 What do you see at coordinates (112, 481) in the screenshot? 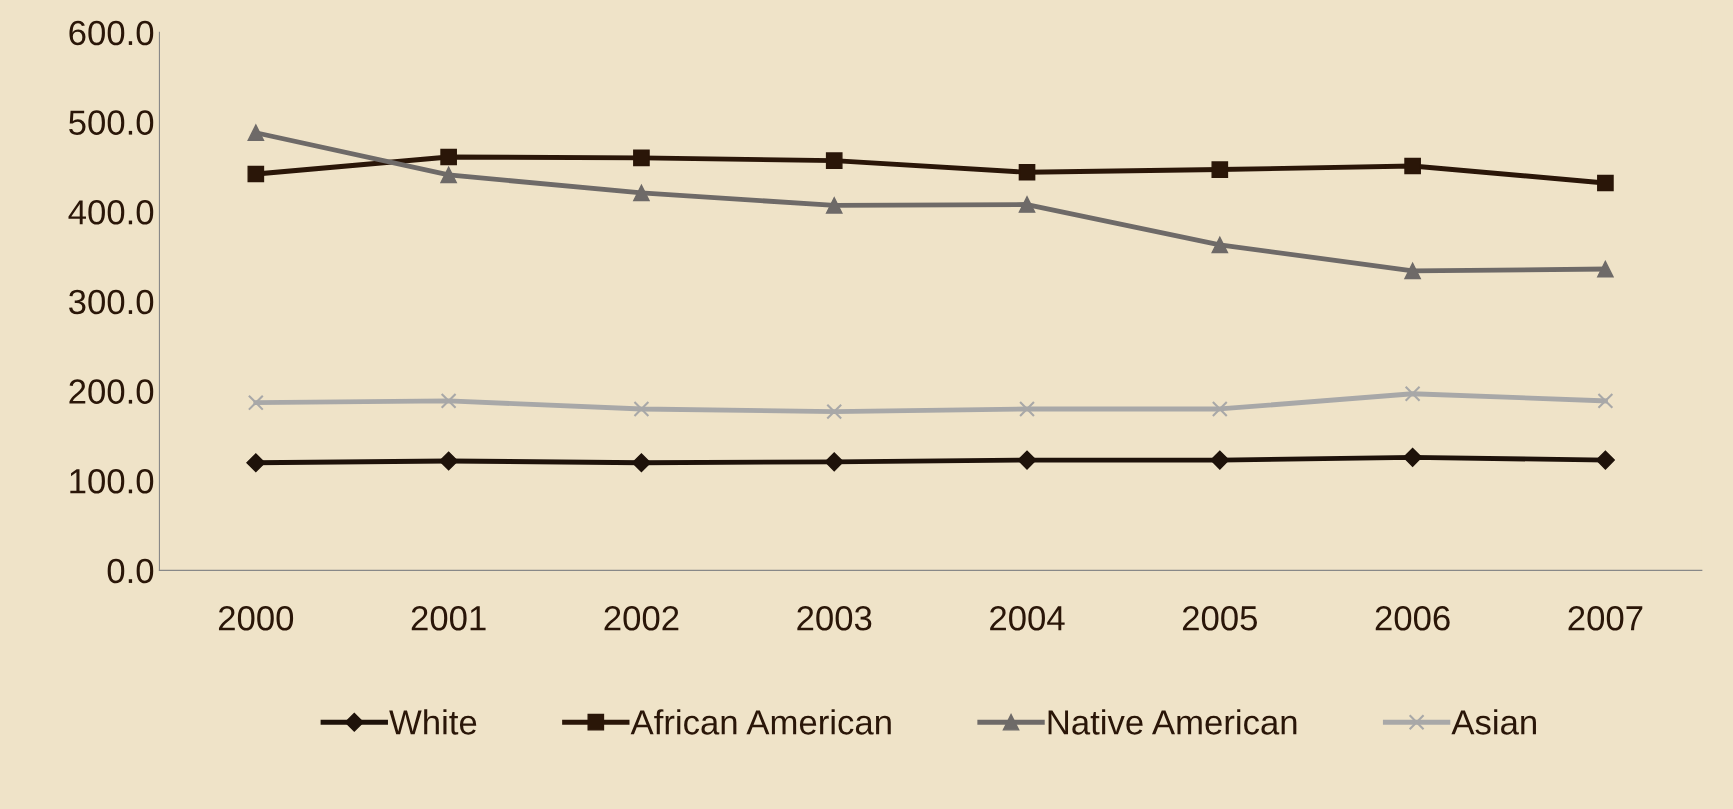
I see `y-tick-label: 100.0` at bounding box center [112, 481].